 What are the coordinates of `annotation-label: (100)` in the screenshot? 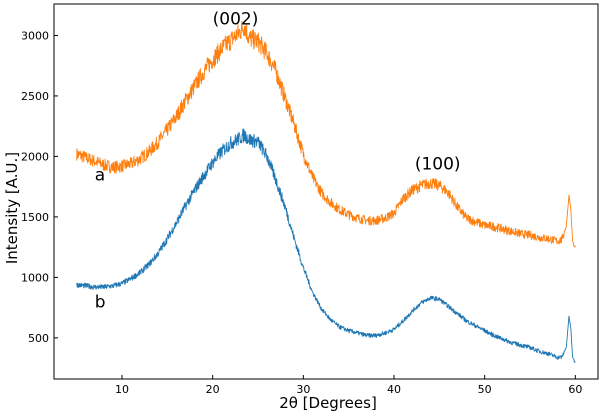 It's located at (438, 165).